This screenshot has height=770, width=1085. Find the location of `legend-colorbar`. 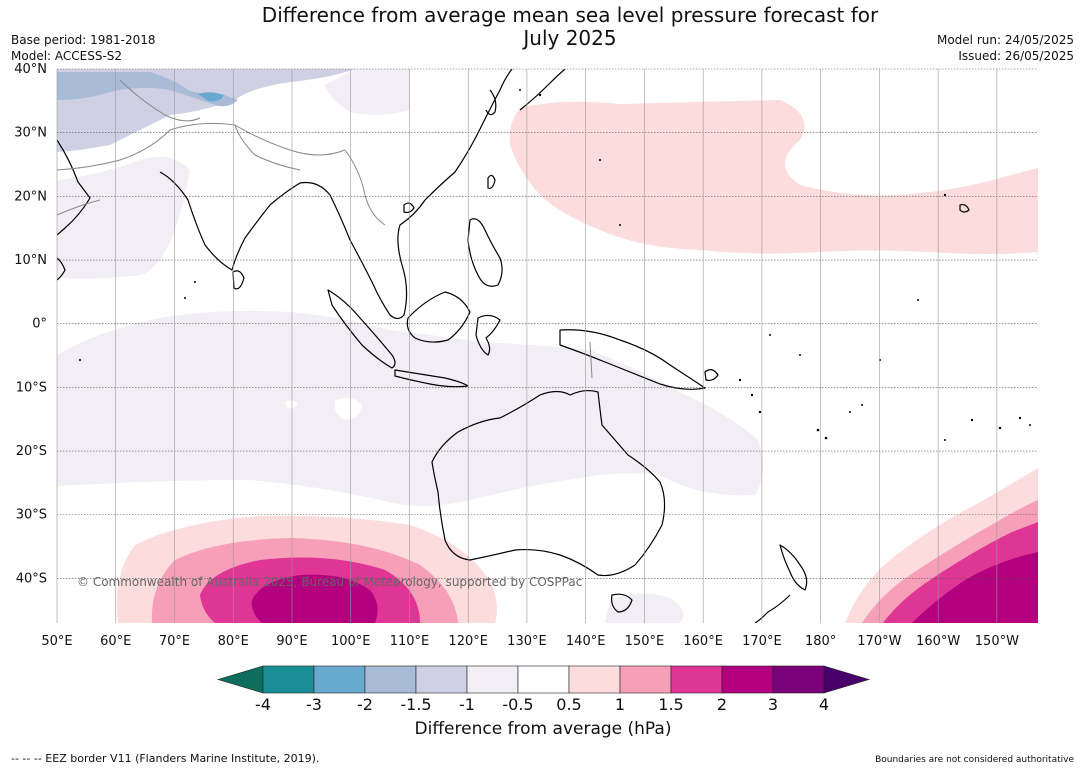

legend-colorbar is located at coordinates (543, 679).